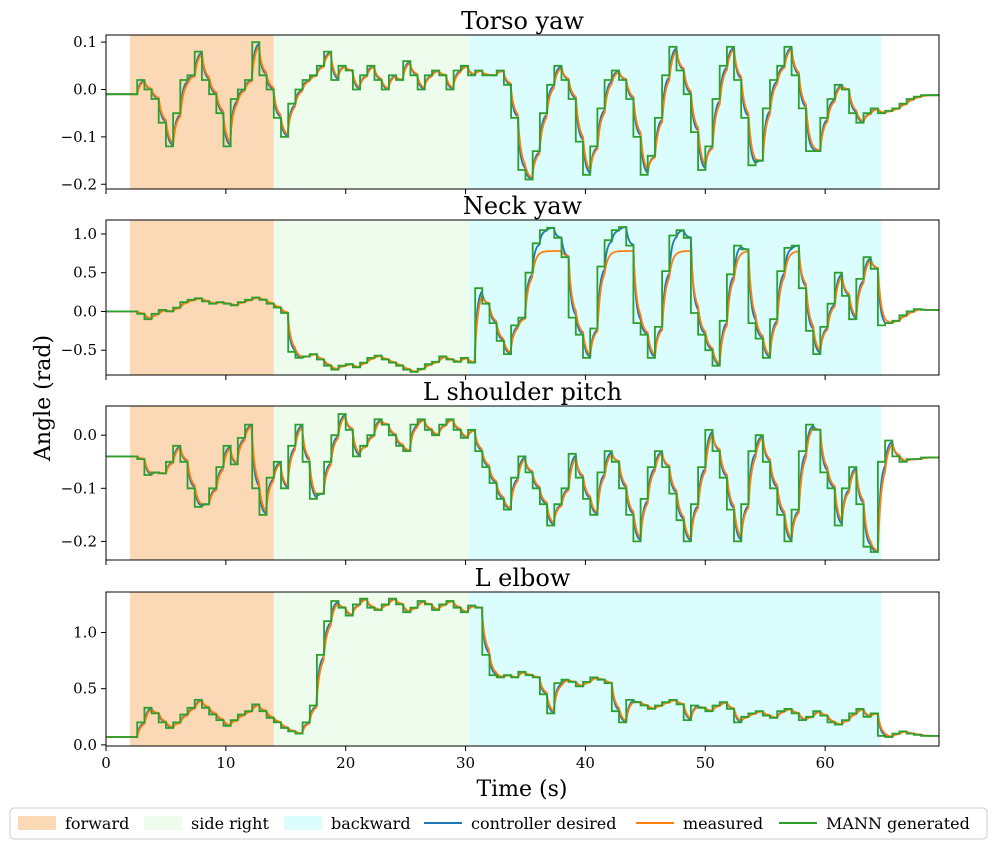  What do you see at coordinates (543, 823) in the screenshot?
I see `legend-label-controller-desired: controller desired` at bounding box center [543, 823].